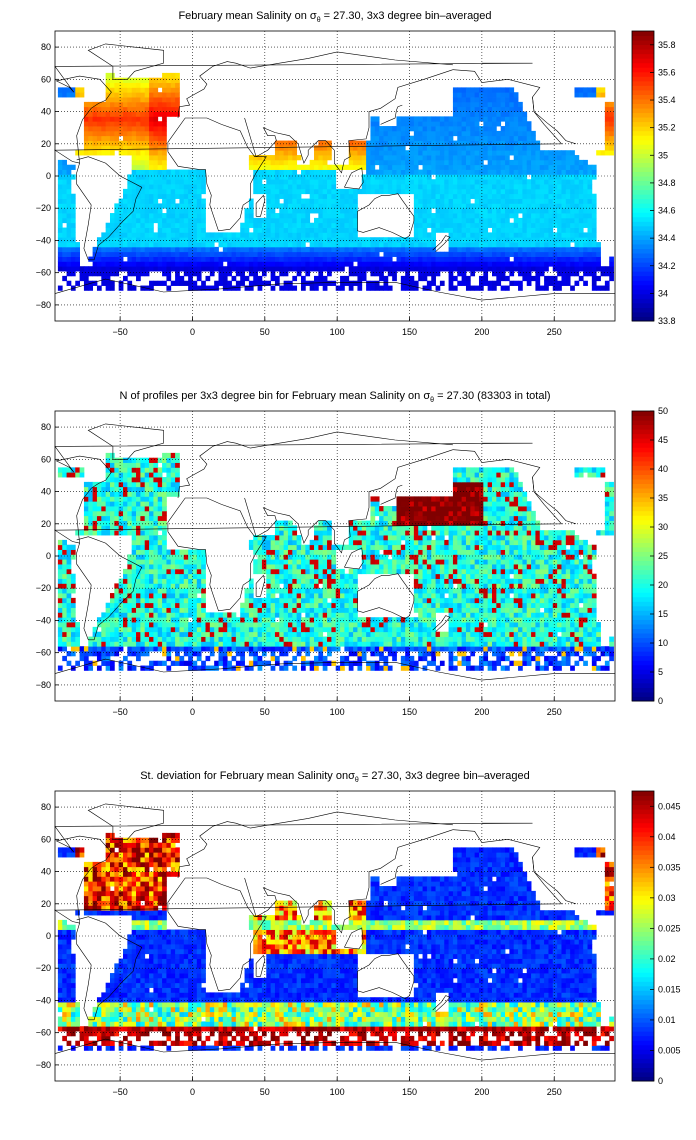 The height and width of the screenshot is (1140, 696). I want to click on colorbar-tick-label: 34, so click(663, 293).